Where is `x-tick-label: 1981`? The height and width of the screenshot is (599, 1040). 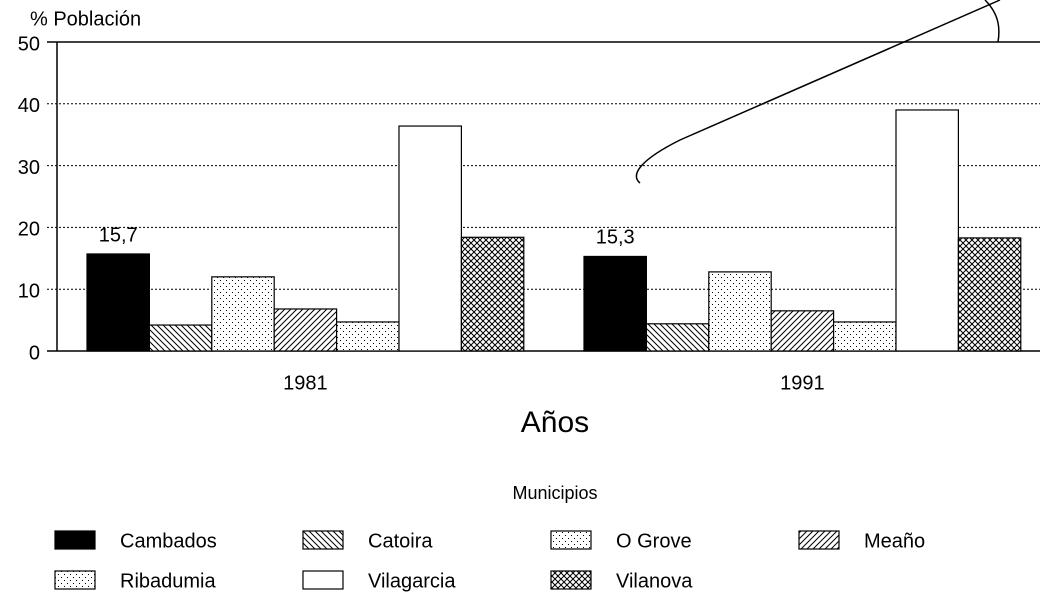
x-tick-label: 1981 is located at coordinates (305, 383).